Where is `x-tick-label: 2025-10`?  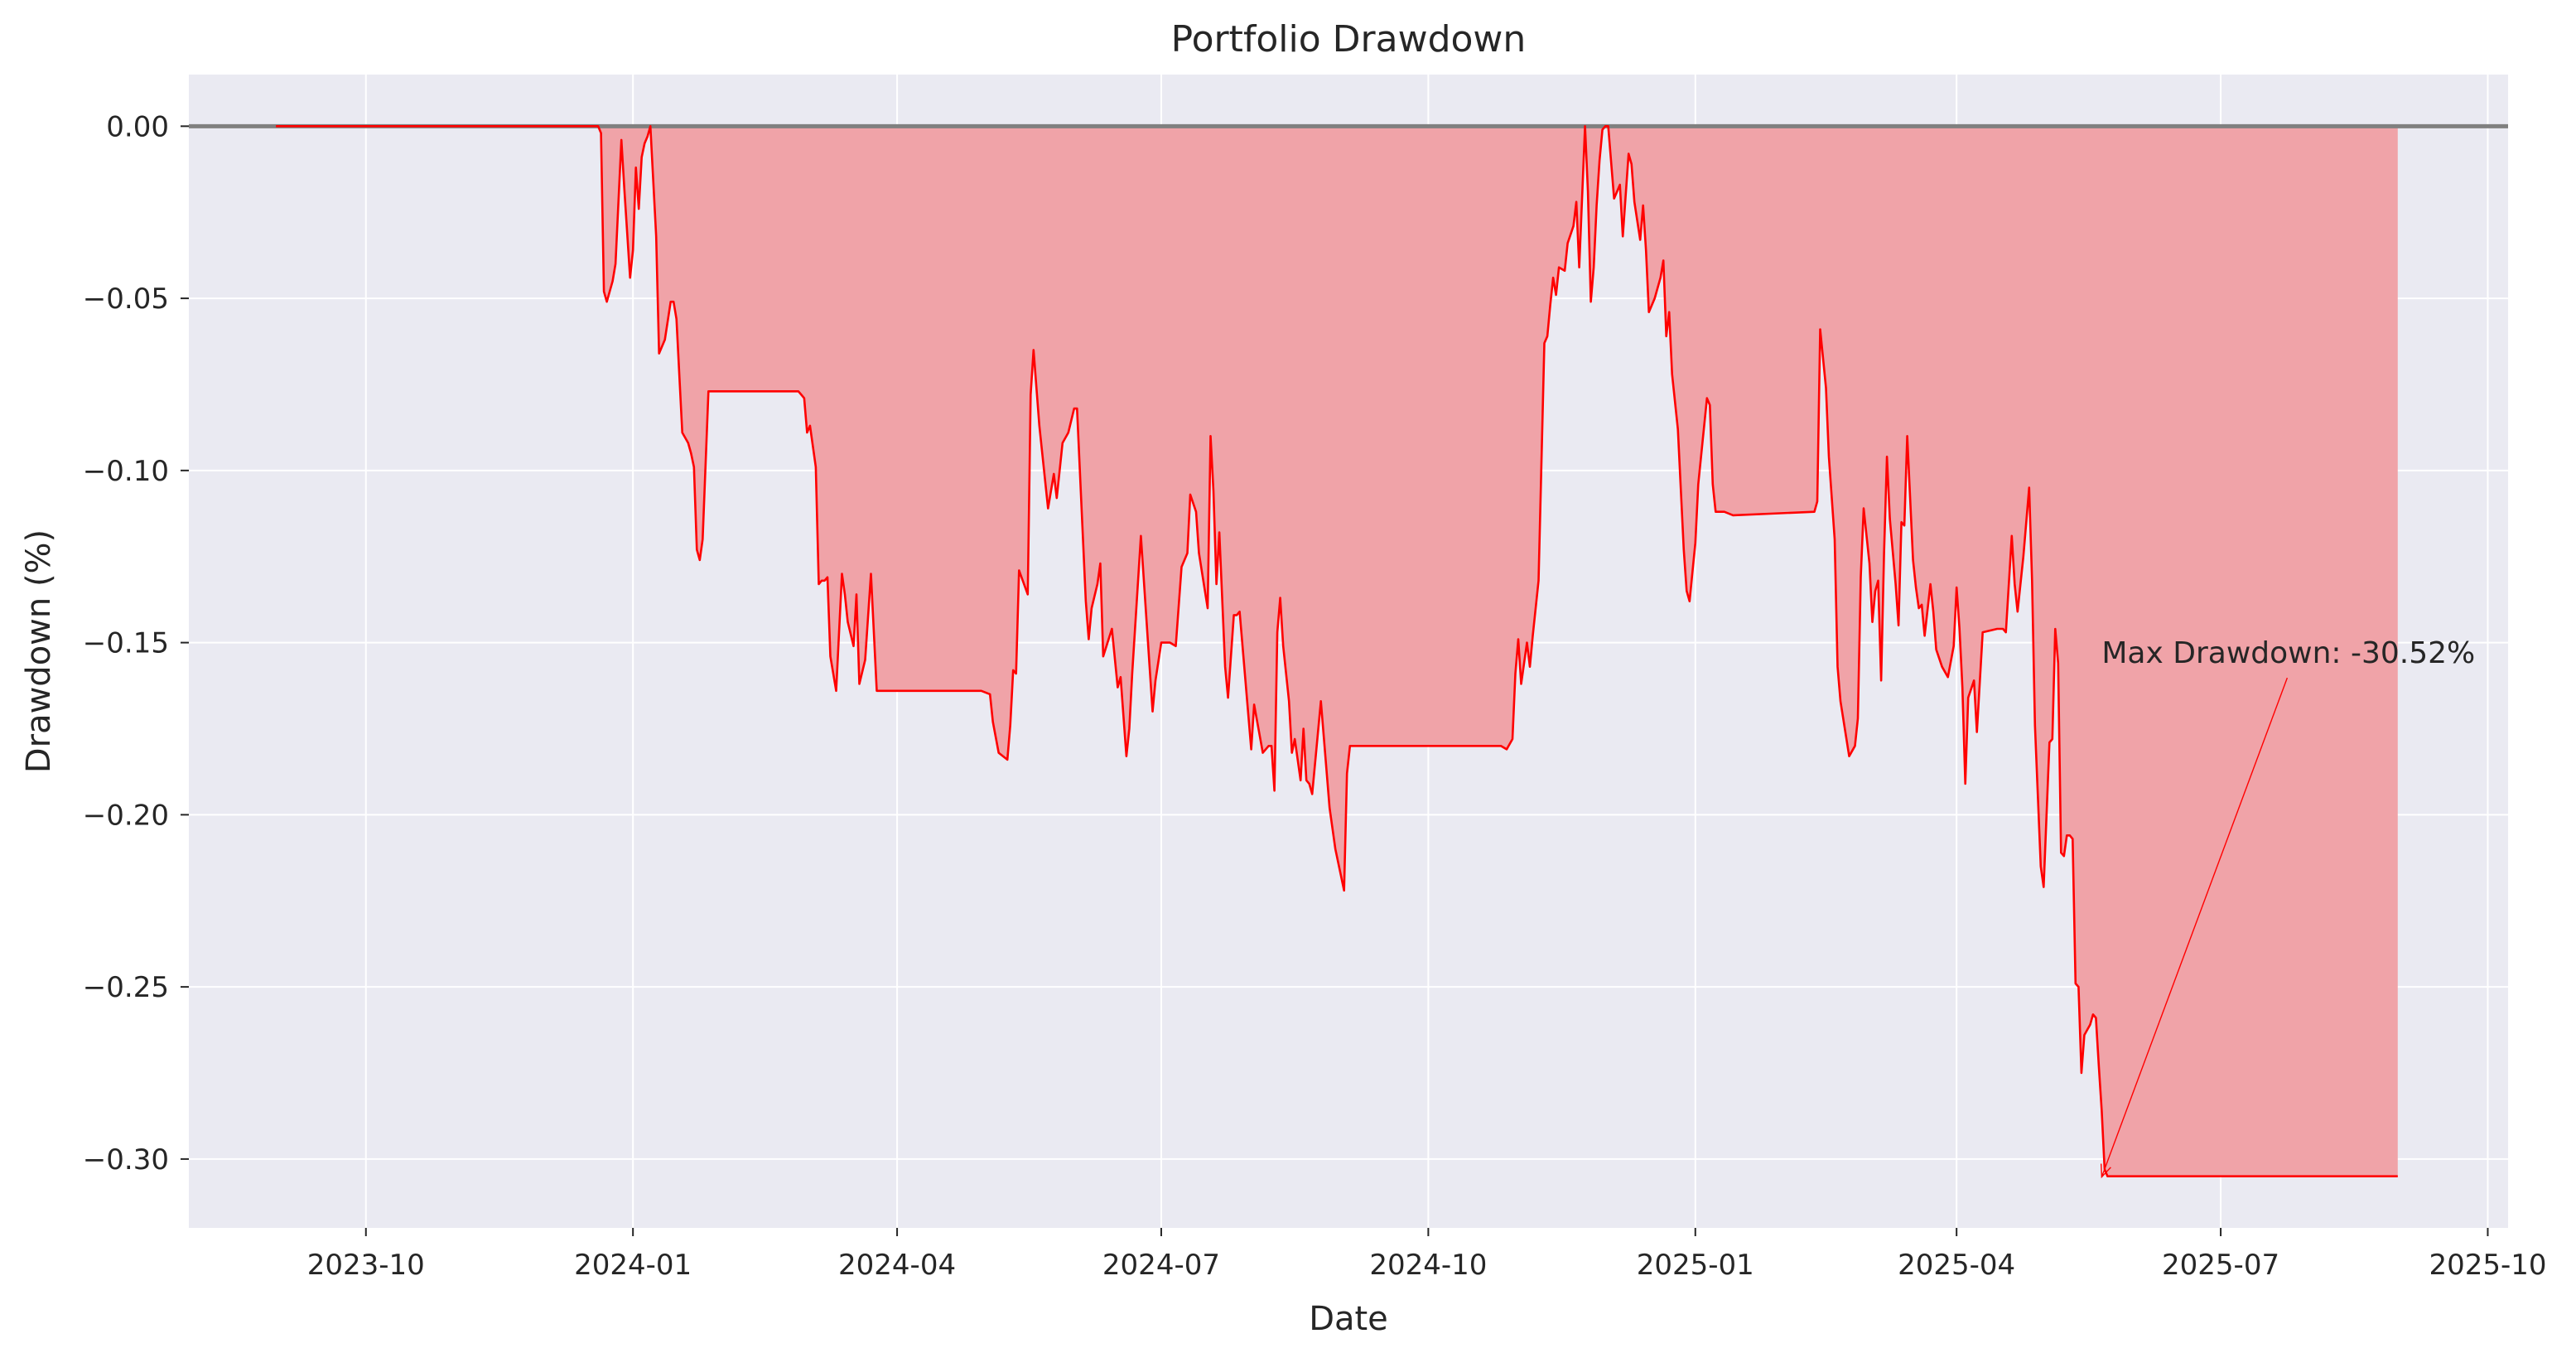
x-tick-label: 2025-10 is located at coordinates (2488, 1265).